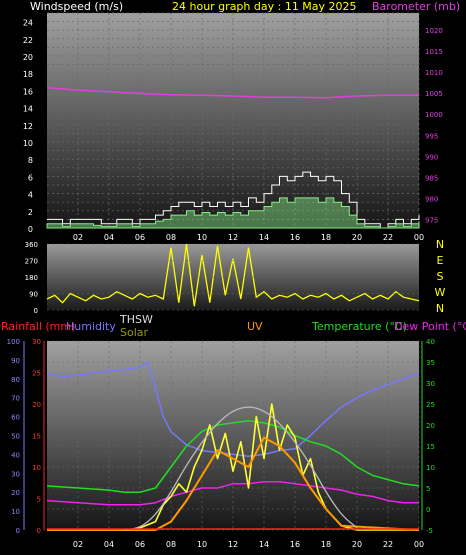 This screenshot has height=555, width=466. What do you see at coordinates (15, 418) in the screenshot?
I see `humidity-tick-label: 60` at bounding box center [15, 418].